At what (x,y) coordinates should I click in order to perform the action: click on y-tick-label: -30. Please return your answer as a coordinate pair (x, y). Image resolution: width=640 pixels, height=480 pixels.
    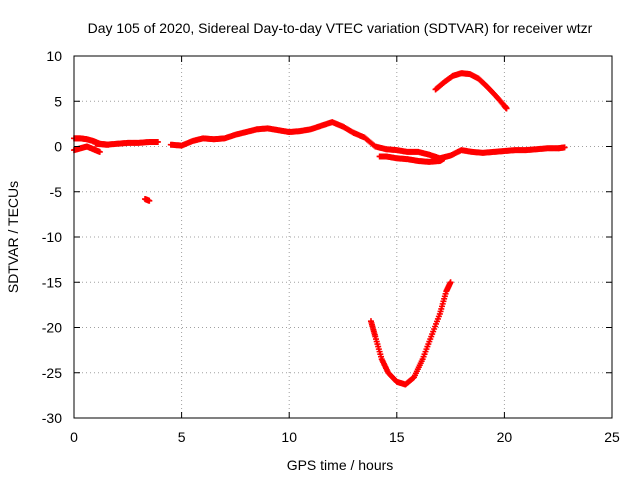
    Looking at the image, I should click on (52, 418).